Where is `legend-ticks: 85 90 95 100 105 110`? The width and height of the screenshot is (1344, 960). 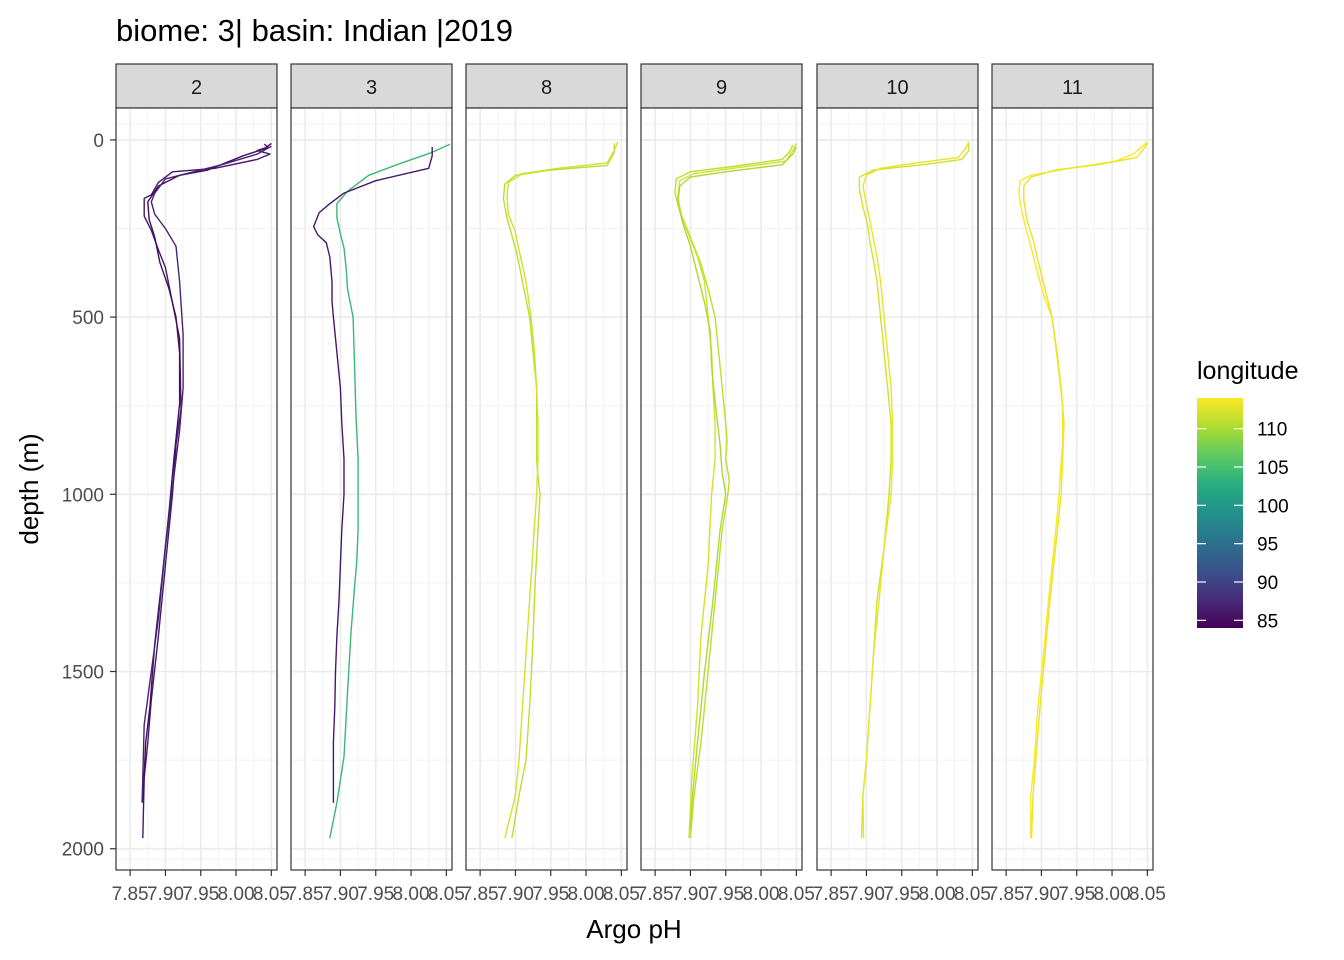 legend-ticks: 85 90 95 100 105 110 is located at coordinates (1243, 526).